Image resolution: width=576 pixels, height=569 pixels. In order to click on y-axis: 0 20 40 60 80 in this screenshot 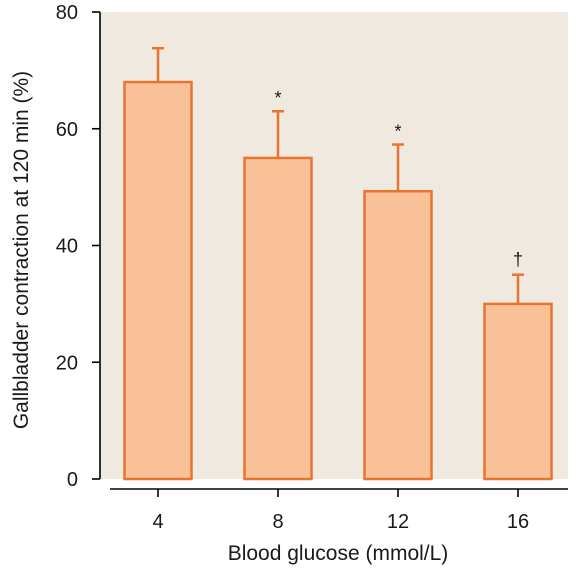, I will do `click(78, 246)`.